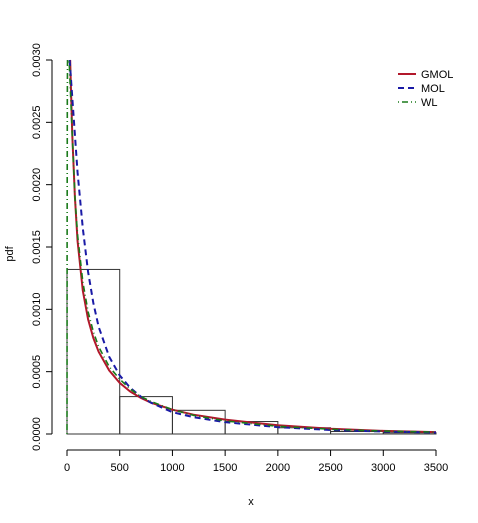 The image size is (478, 523). I want to click on x-tick-label: 1000, so click(172, 468).